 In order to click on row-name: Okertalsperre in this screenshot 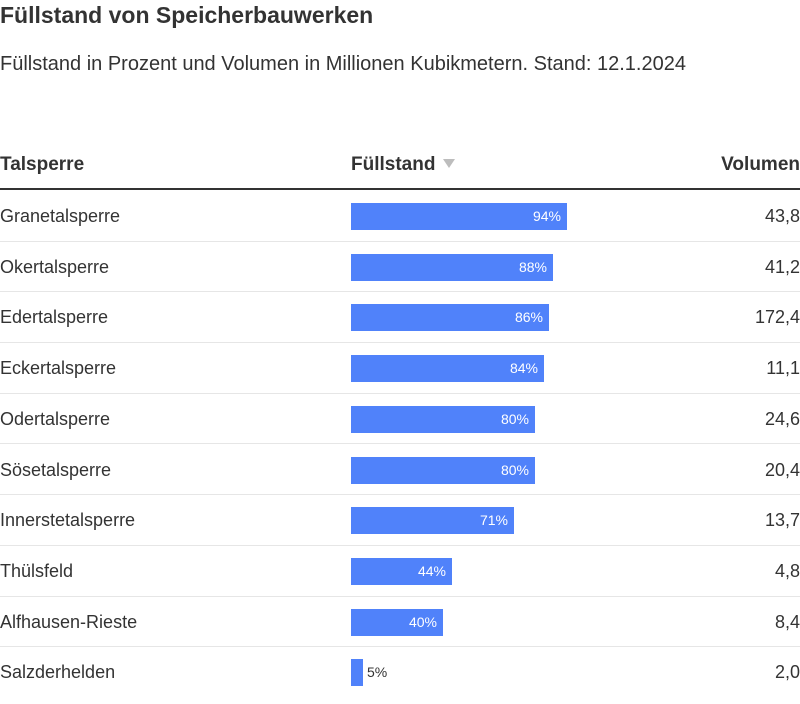, I will do `click(55, 266)`.